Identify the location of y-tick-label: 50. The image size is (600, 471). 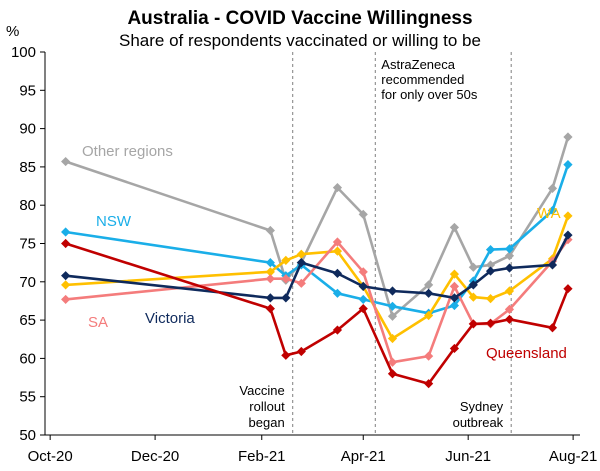
(27, 435).